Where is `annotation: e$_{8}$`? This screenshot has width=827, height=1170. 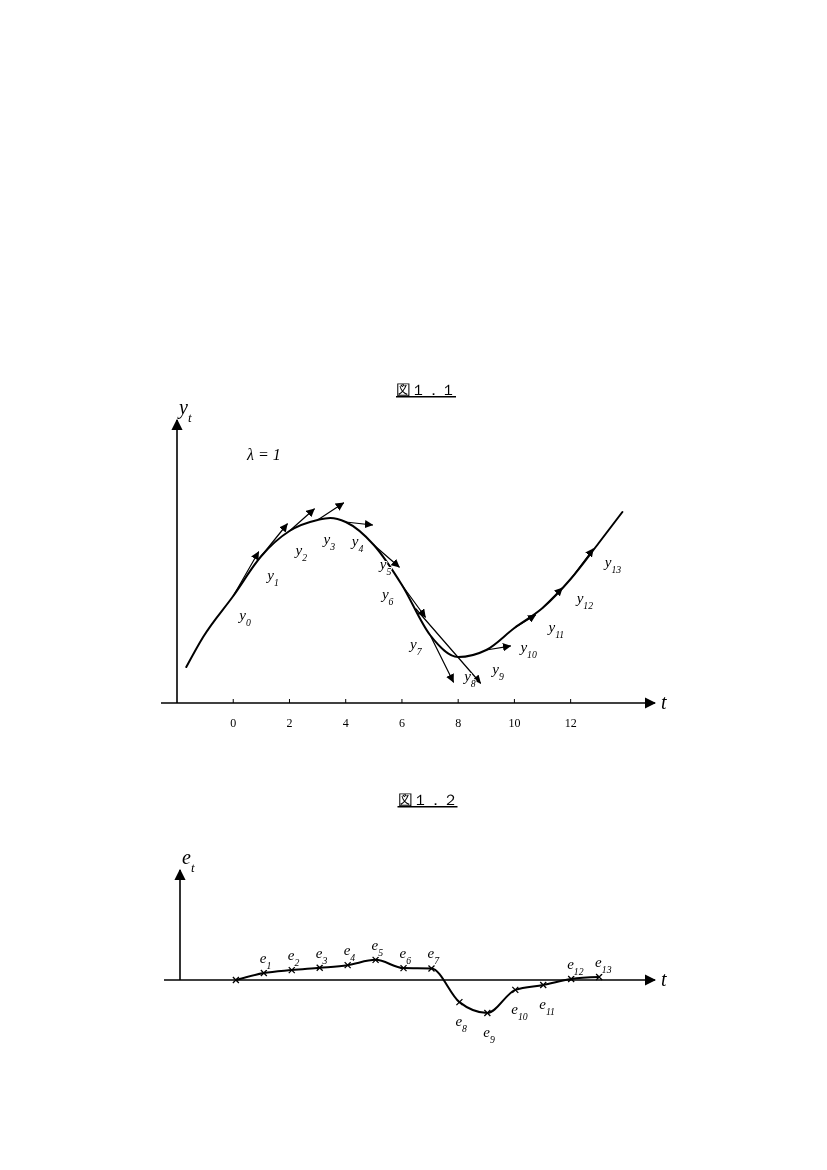
annotation: e$_{8}$ is located at coordinates (461, 1023).